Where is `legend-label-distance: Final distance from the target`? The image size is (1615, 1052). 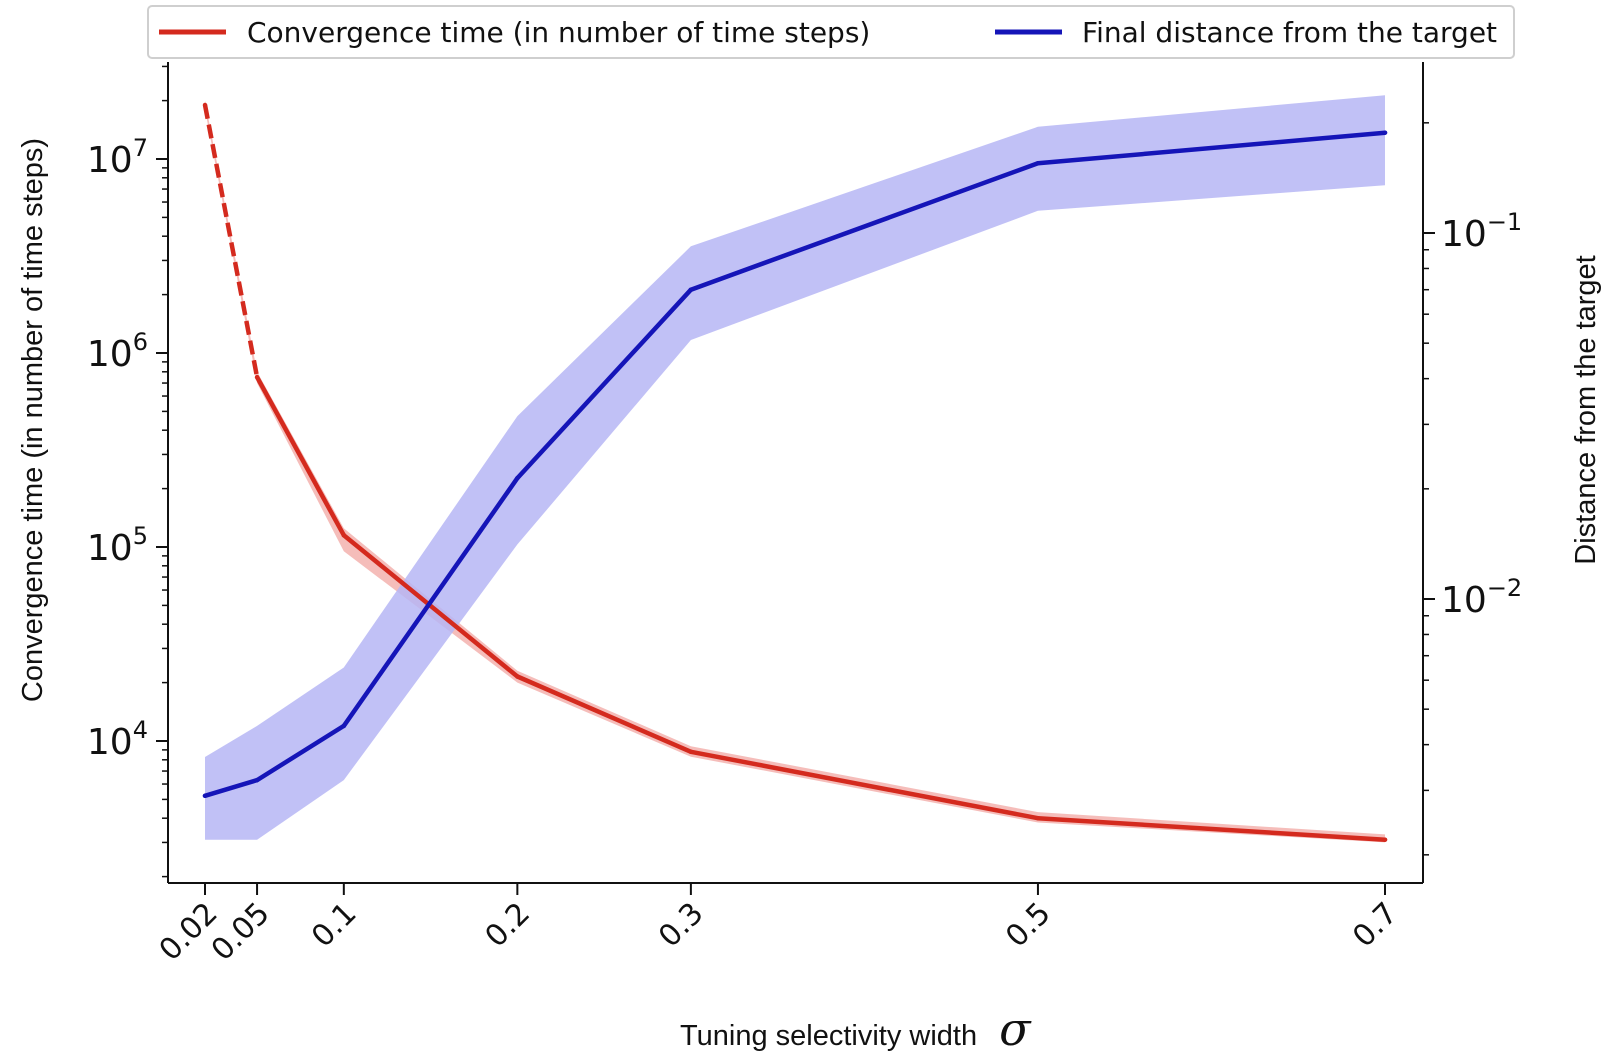
legend-label-distance: Final distance from the target is located at coordinates (1289, 32).